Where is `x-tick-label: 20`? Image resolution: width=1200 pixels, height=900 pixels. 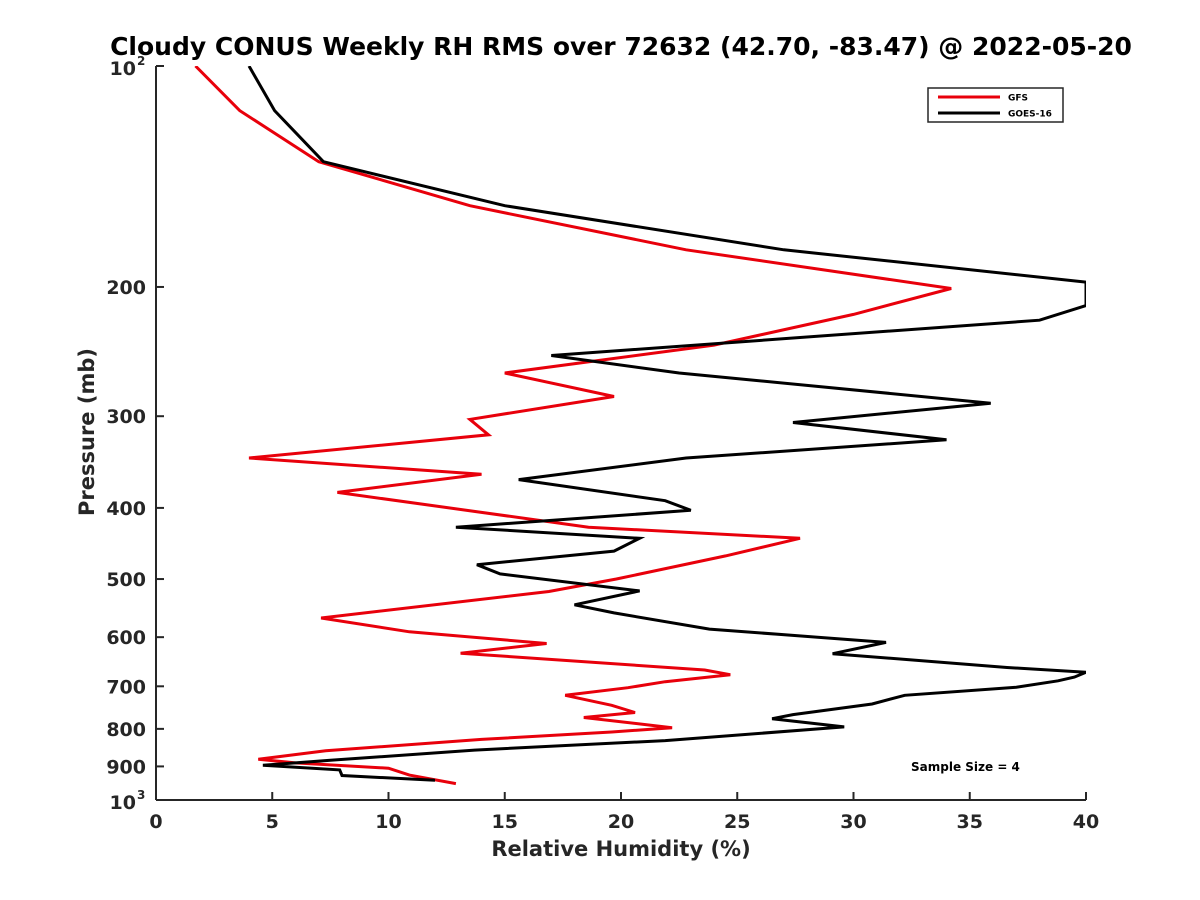
x-tick-label: 20 is located at coordinates (621, 822).